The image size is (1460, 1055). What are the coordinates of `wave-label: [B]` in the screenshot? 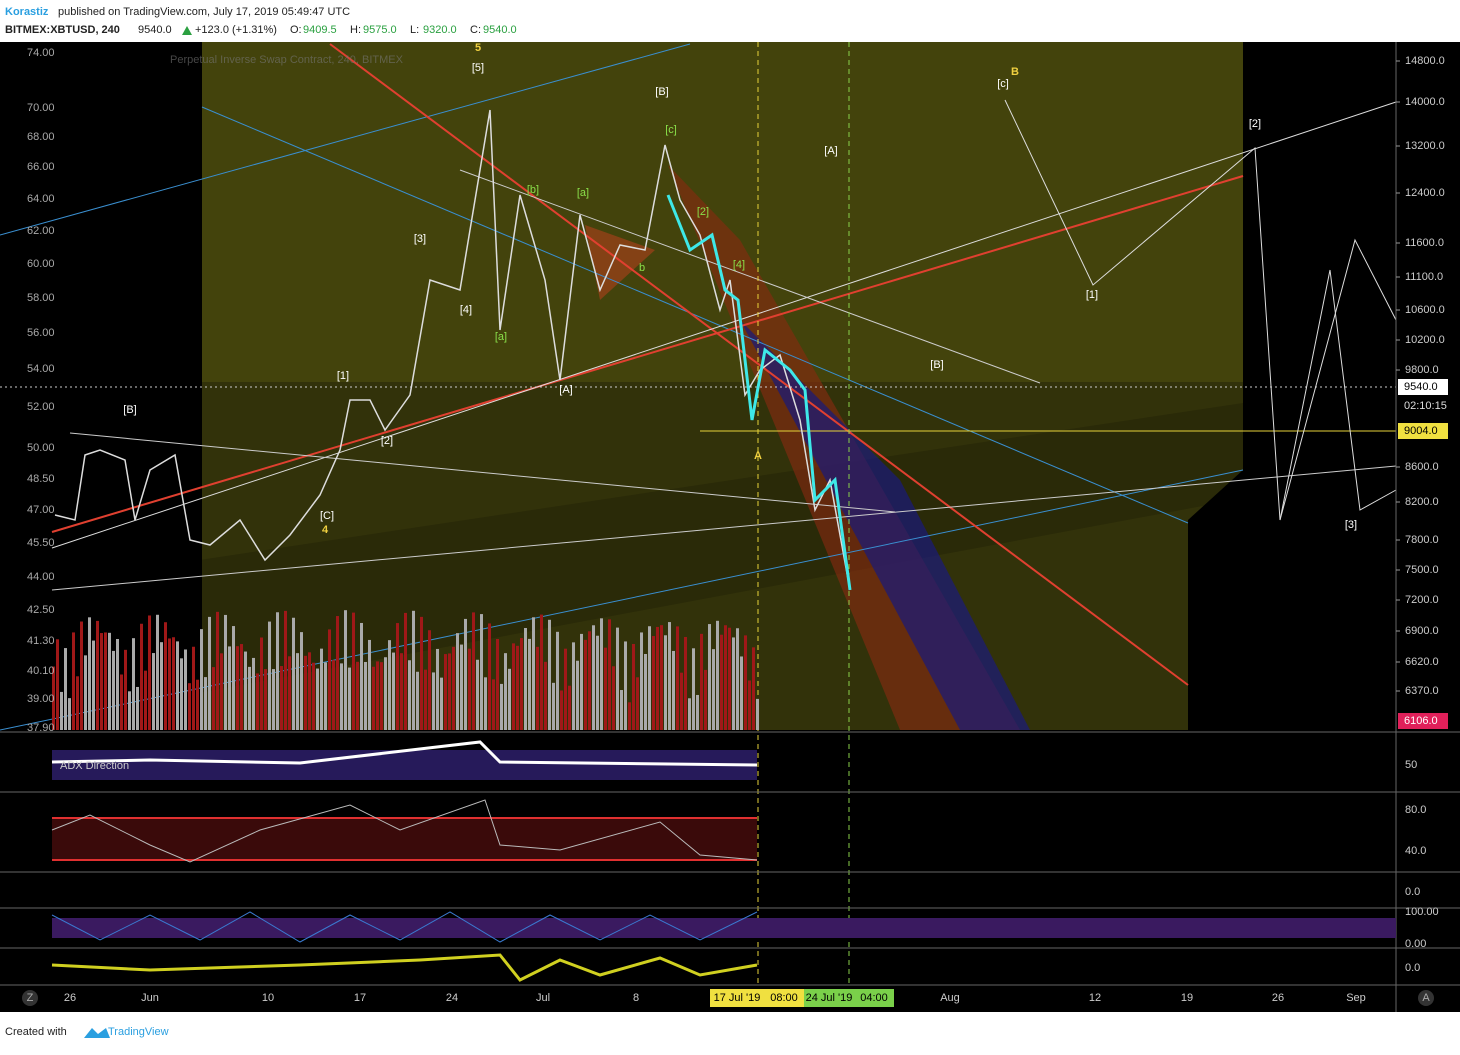 It's located at (936, 365).